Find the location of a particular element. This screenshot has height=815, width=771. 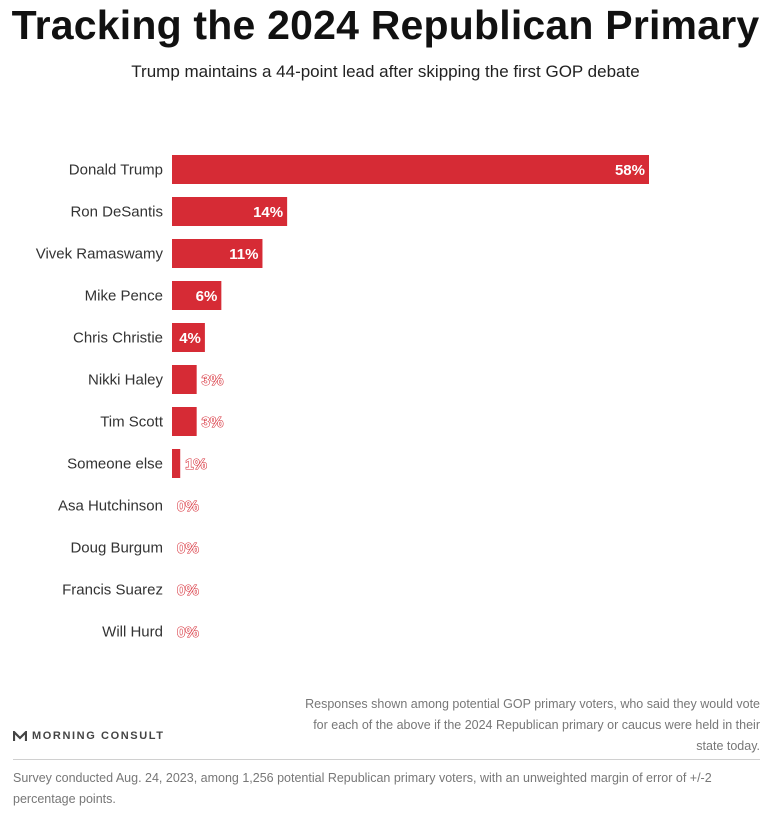

data-label: 6% is located at coordinates (207, 296).